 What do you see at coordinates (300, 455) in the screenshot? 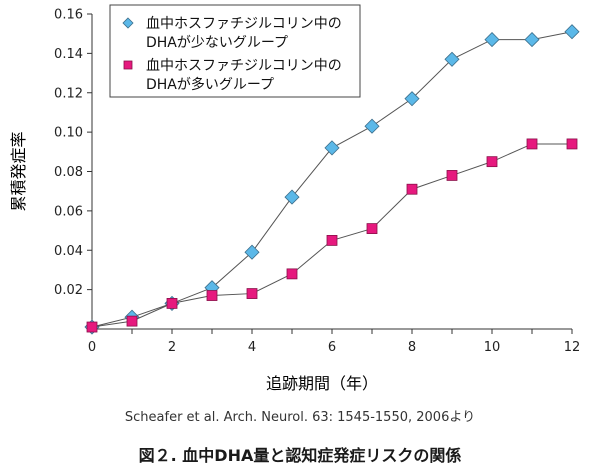
I see `figure-caption: 図２. 血中DHA量と認知症発症リスクの関係` at bounding box center [300, 455].